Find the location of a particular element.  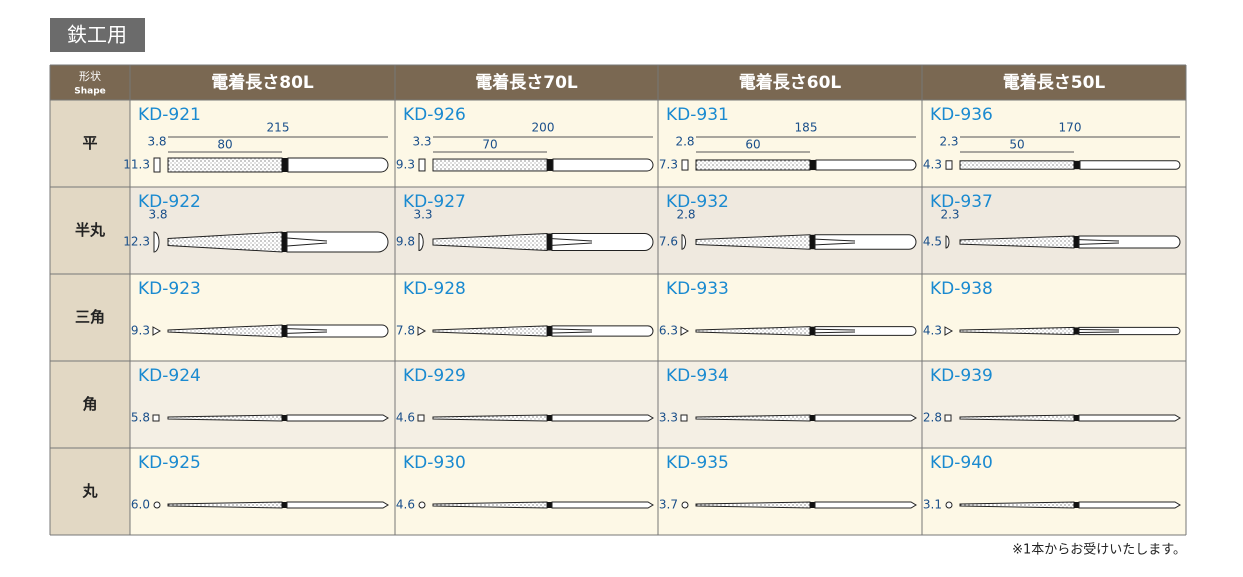

product-code: KD-931 is located at coordinates (697, 115).